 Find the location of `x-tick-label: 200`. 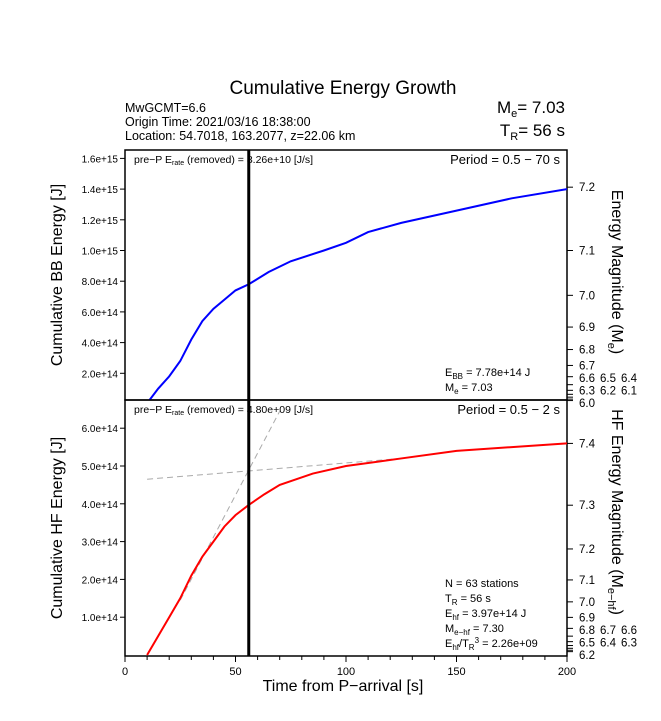

x-tick-label: 200 is located at coordinates (567, 672).